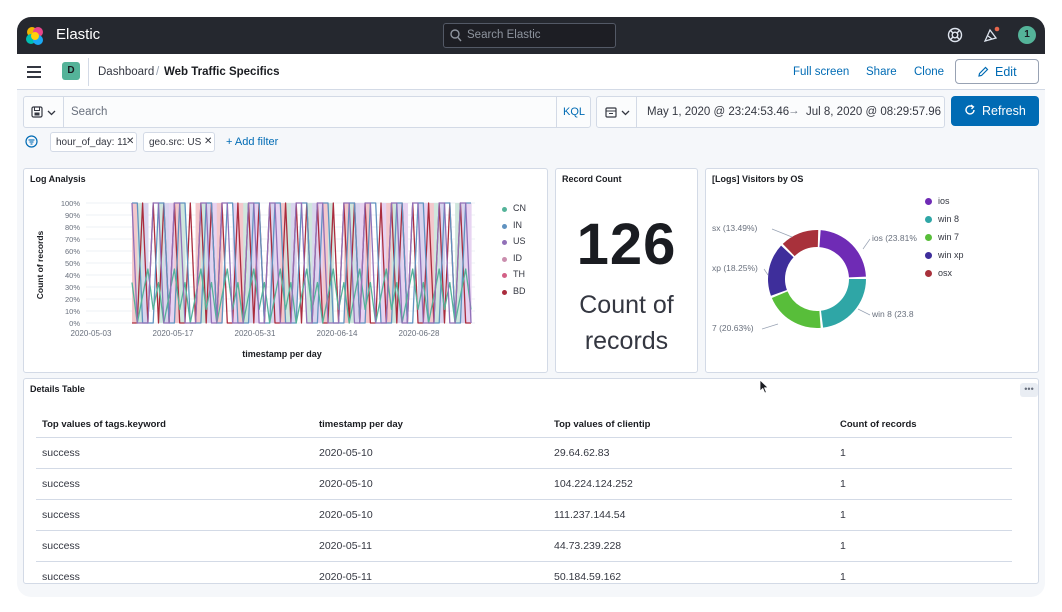 This screenshot has height=612, width=1062. What do you see at coordinates (945, 273) in the screenshot?
I see `legend-label: osx` at bounding box center [945, 273].